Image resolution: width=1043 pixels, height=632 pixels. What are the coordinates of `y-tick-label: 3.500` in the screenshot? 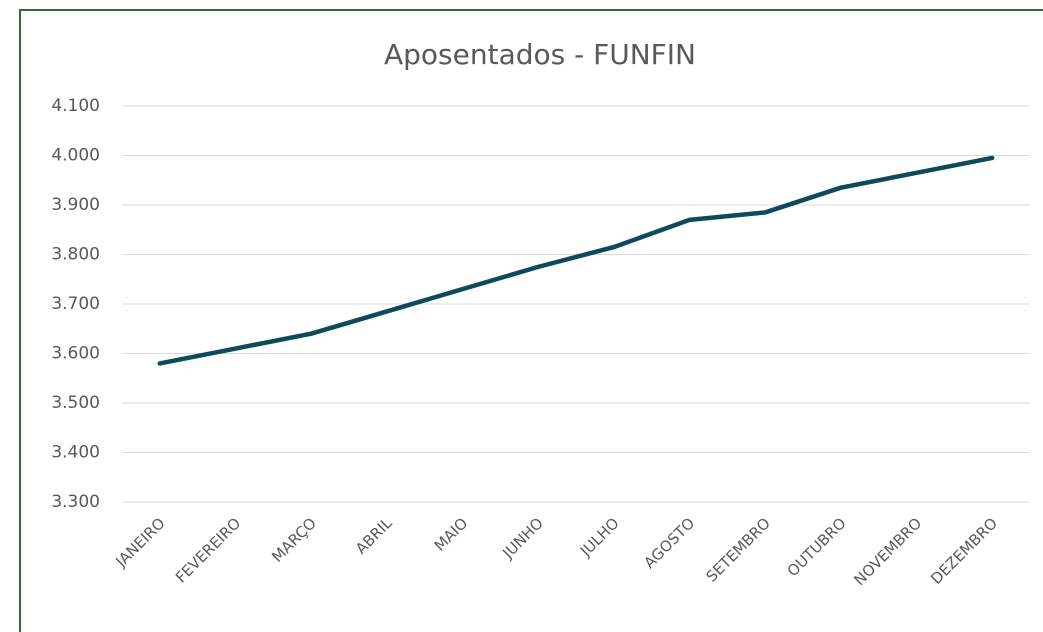 It's located at (75, 403).